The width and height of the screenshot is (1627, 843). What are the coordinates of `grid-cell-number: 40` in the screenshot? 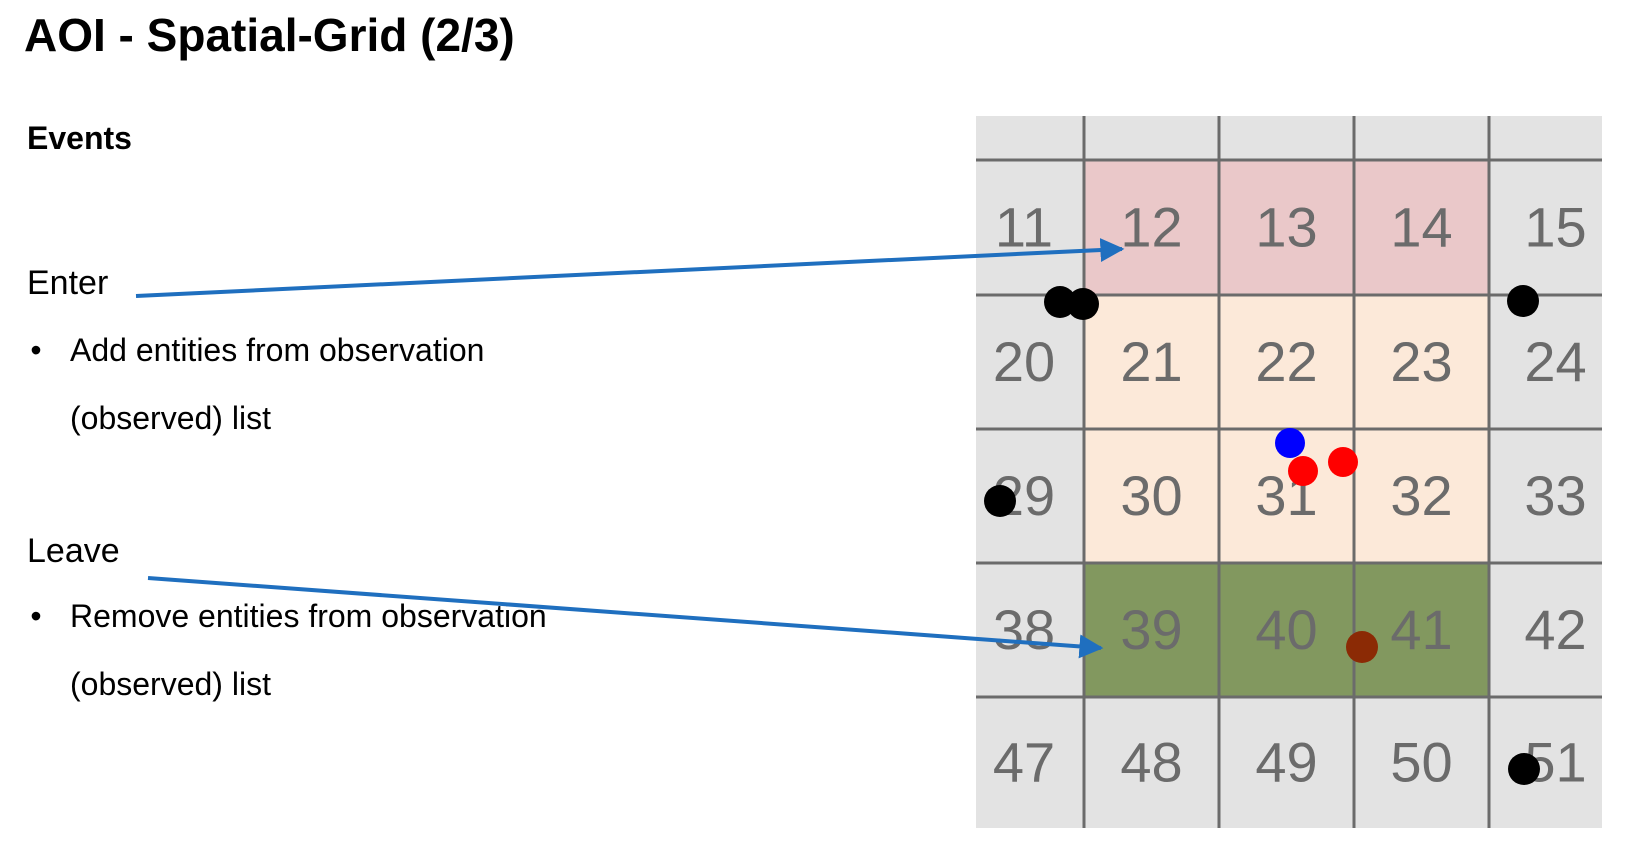 It's located at (1286, 629).